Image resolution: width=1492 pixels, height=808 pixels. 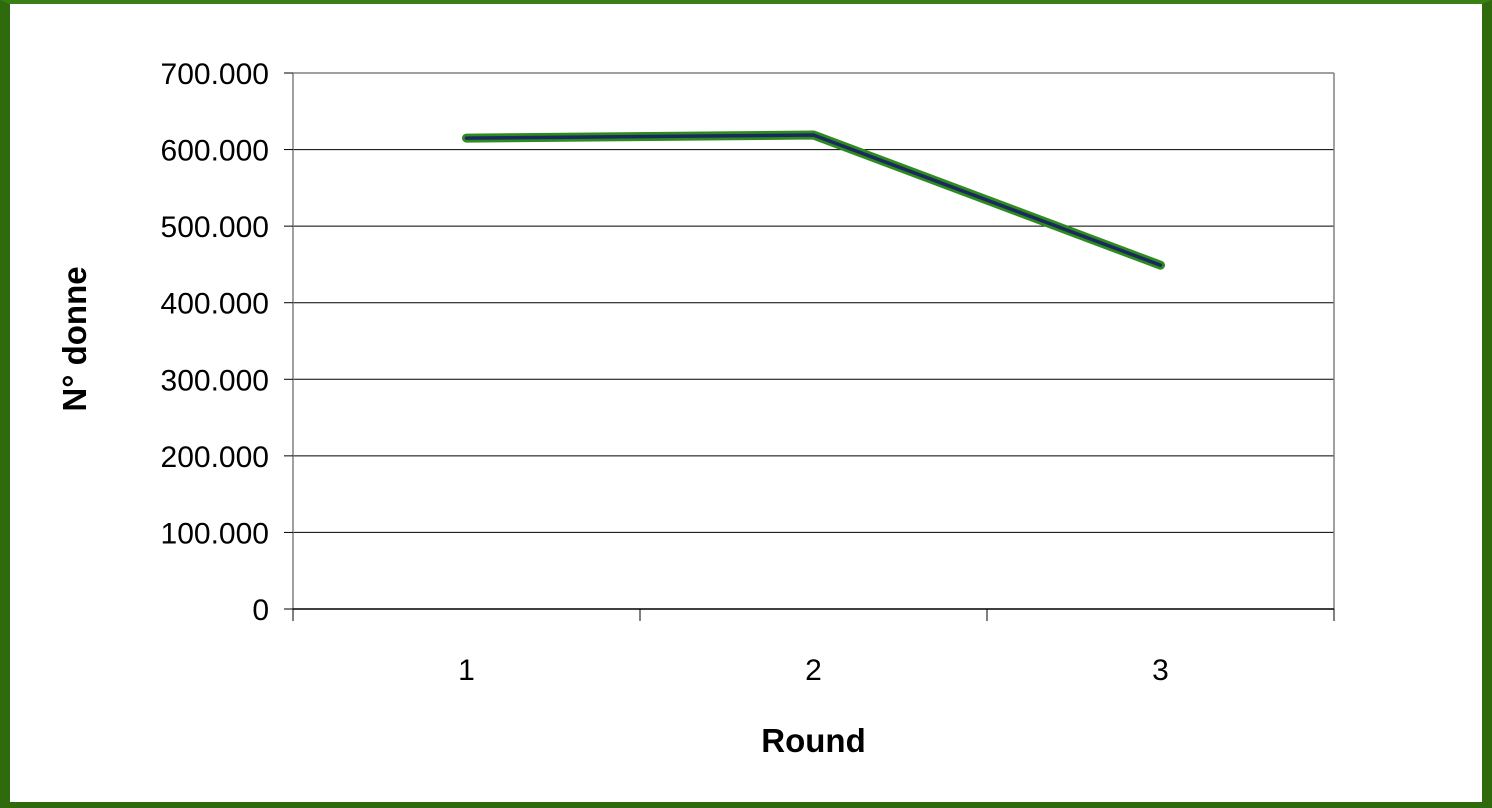 What do you see at coordinates (260, 610) in the screenshot?
I see `y-tick-label: 0` at bounding box center [260, 610].